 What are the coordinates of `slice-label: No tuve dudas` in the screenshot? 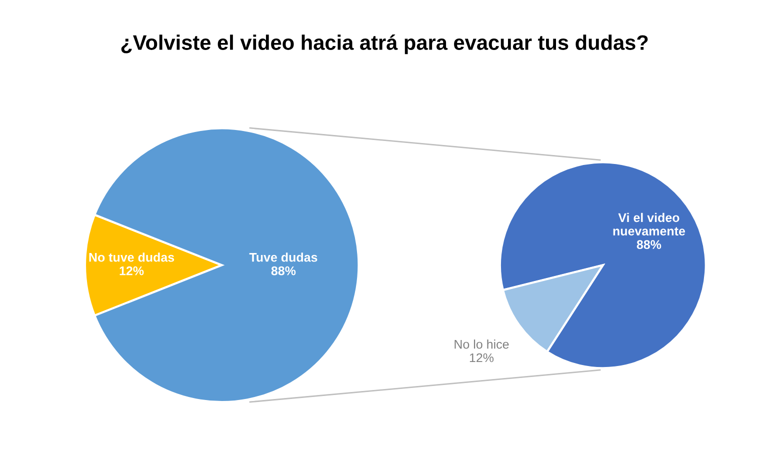 It's located at (131, 257).